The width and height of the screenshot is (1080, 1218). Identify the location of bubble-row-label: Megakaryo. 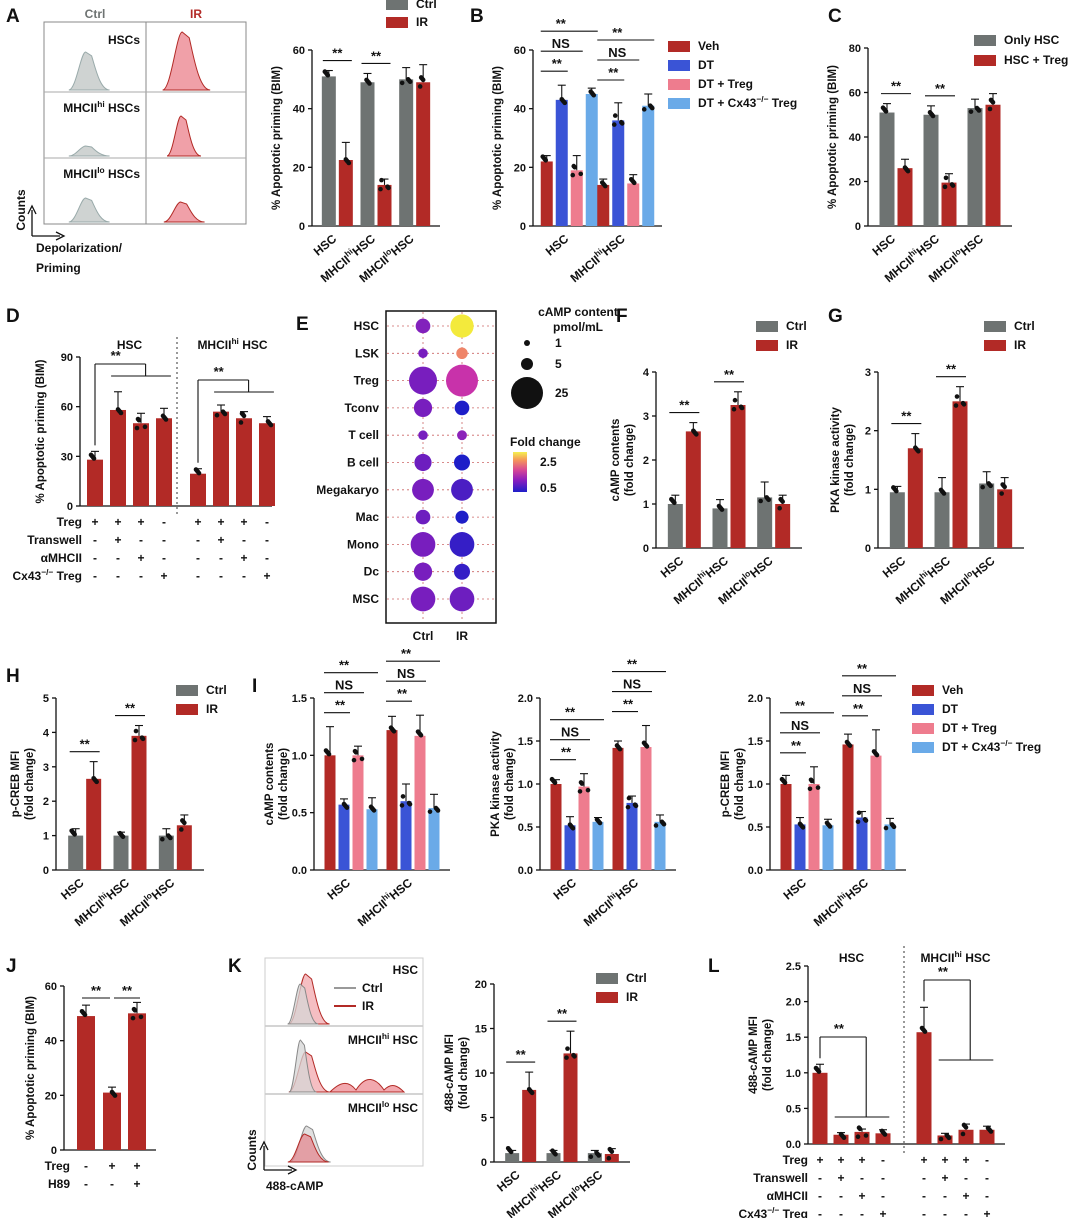
(347, 490).